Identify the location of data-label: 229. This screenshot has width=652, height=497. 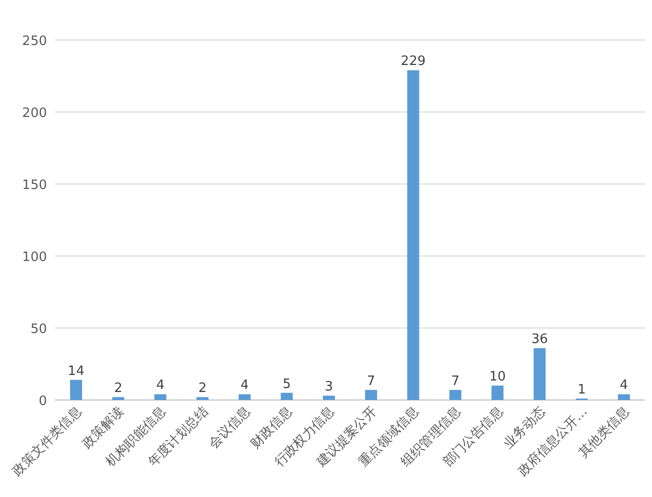
(413, 62).